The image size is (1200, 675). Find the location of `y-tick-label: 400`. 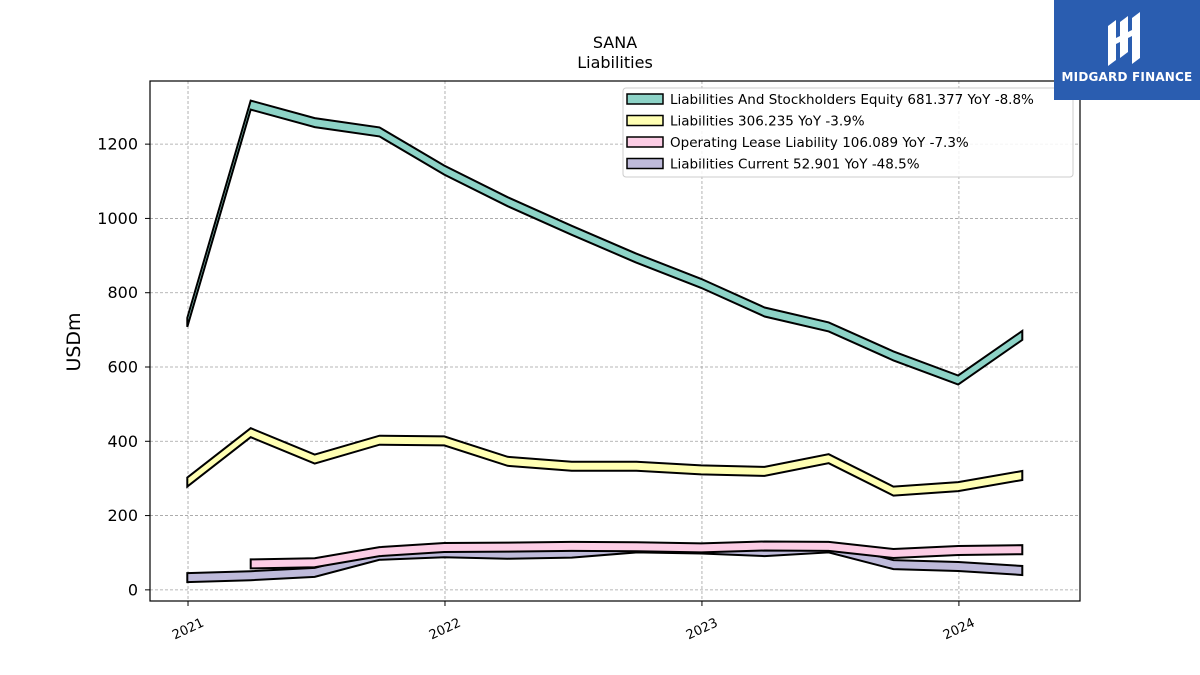

y-tick-label: 400 is located at coordinates (122, 441).